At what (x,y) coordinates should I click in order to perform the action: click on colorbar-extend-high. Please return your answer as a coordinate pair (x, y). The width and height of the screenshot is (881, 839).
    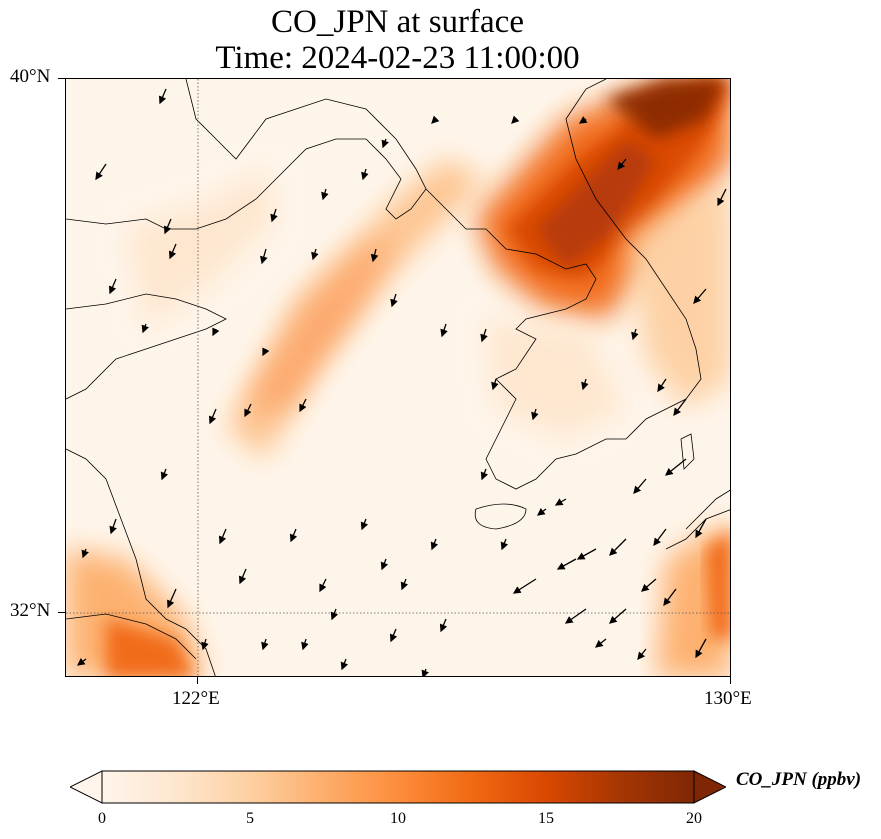
    Looking at the image, I should click on (710, 787).